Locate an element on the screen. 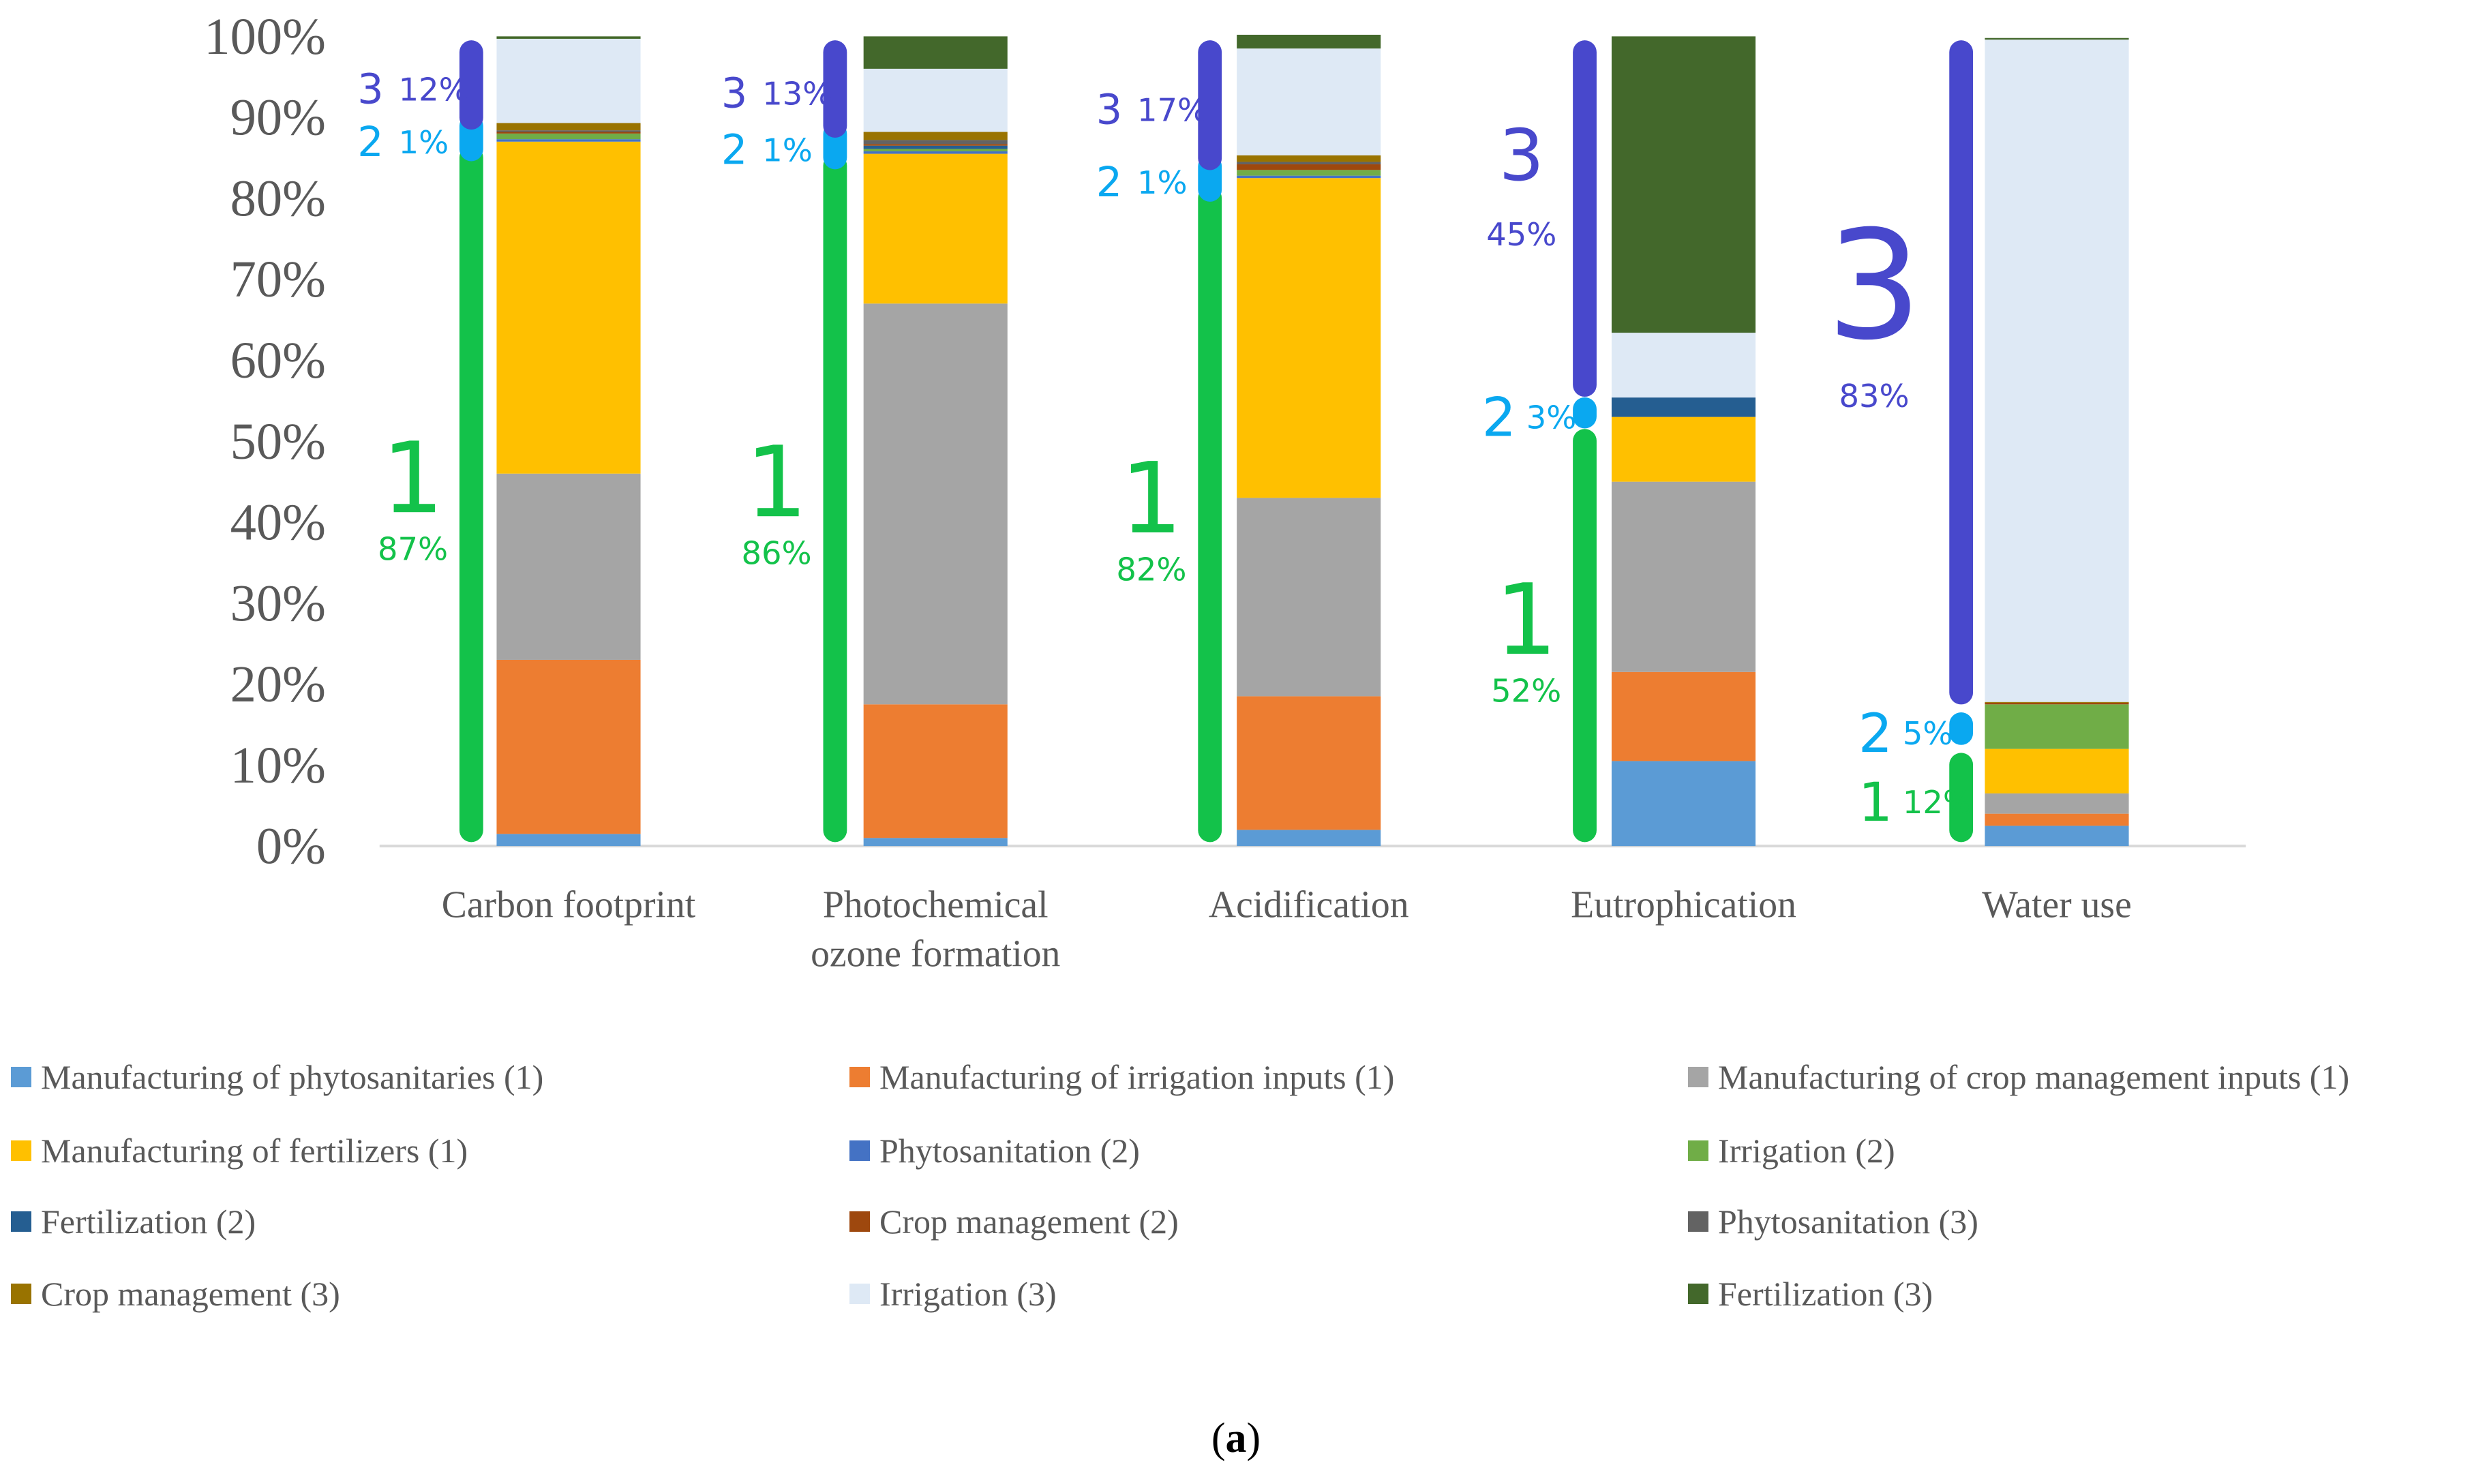 This screenshot has width=2472, height=1484. legend-label: Fertilization (2) is located at coordinates (148, 1221).